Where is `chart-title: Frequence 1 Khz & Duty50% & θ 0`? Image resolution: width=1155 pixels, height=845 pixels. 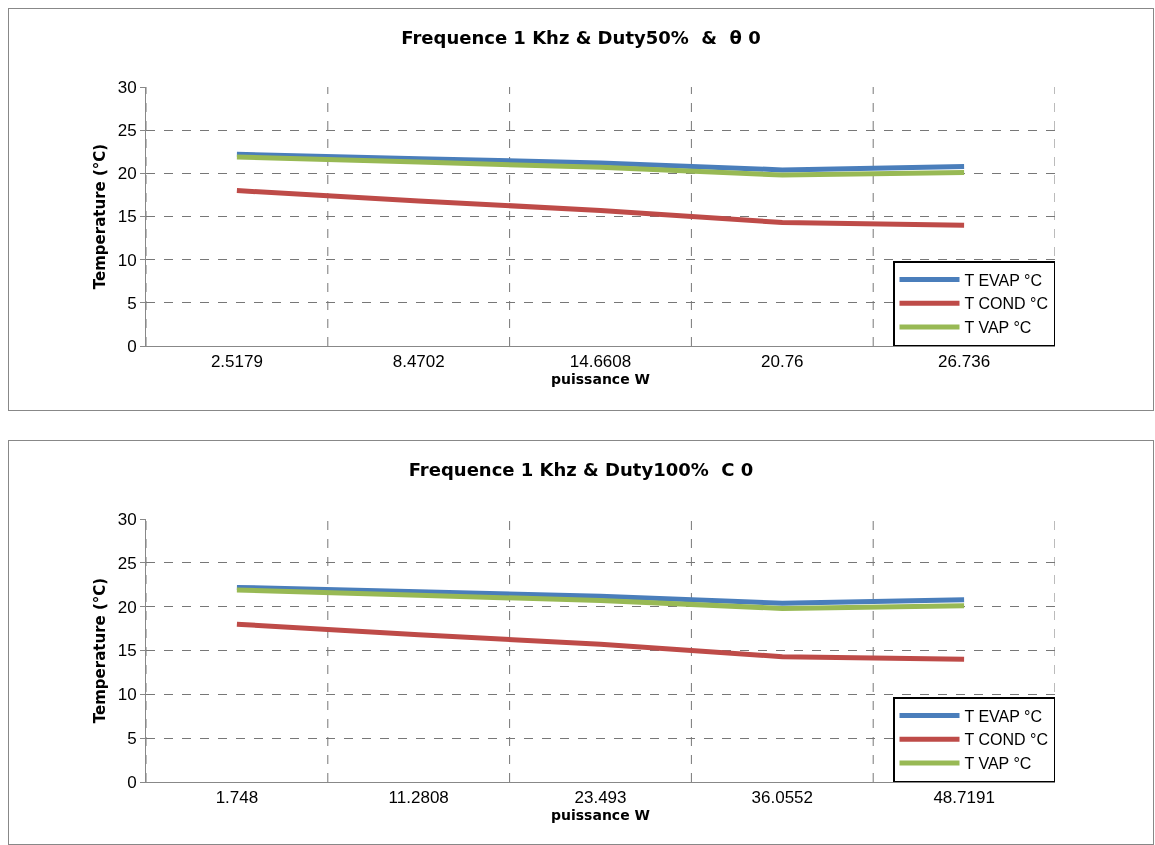
chart-title: Frequence 1 Khz & Duty50% & θ 0 is located at coordinates (581, 37).